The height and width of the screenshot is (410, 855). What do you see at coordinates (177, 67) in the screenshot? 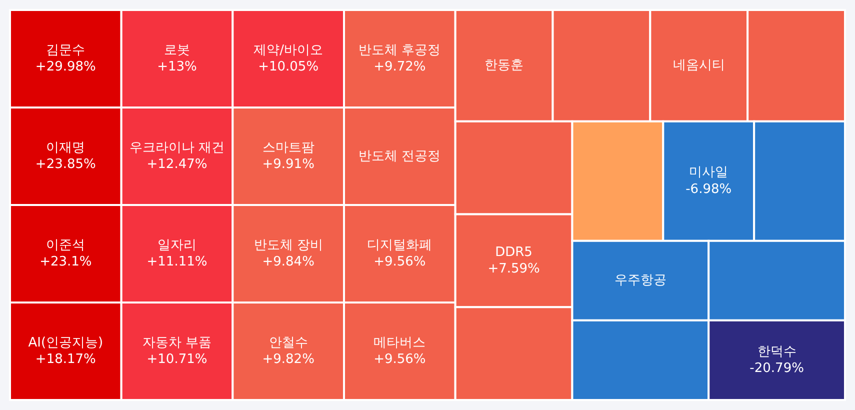
I see `data-label: +13%` at bounding box center [177, 67].